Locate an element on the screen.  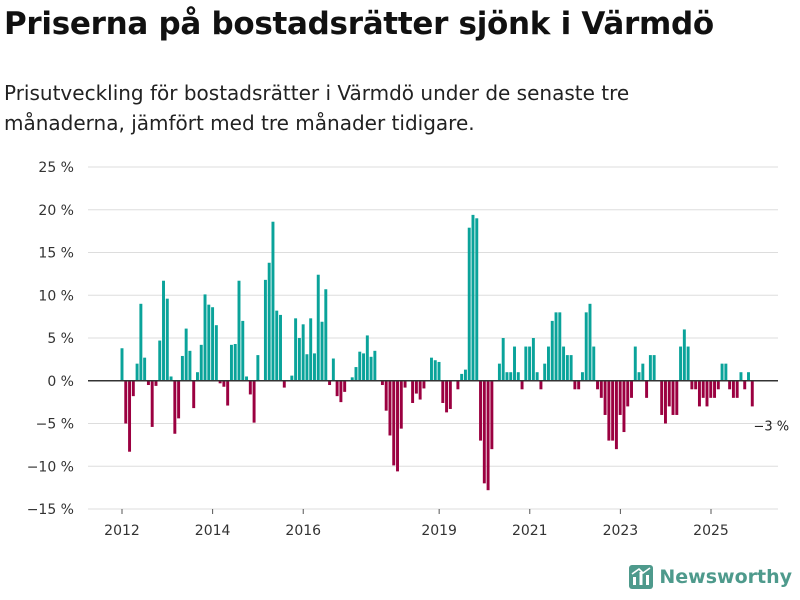
x-tick-label: 2023 is located at coordinates (621, 531).